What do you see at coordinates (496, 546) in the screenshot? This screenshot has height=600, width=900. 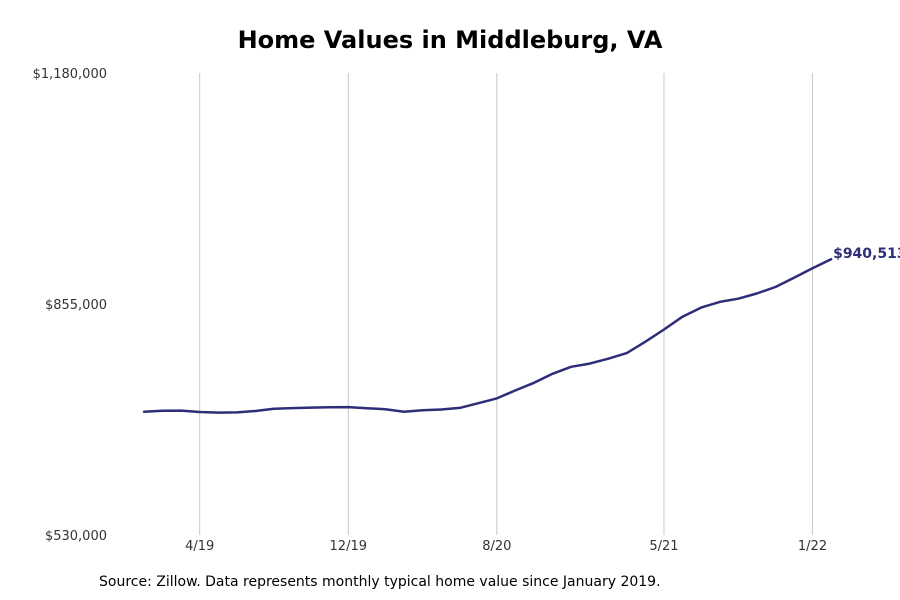 I see `x-tick-label: 8/20` at bounding box center [496, 546].